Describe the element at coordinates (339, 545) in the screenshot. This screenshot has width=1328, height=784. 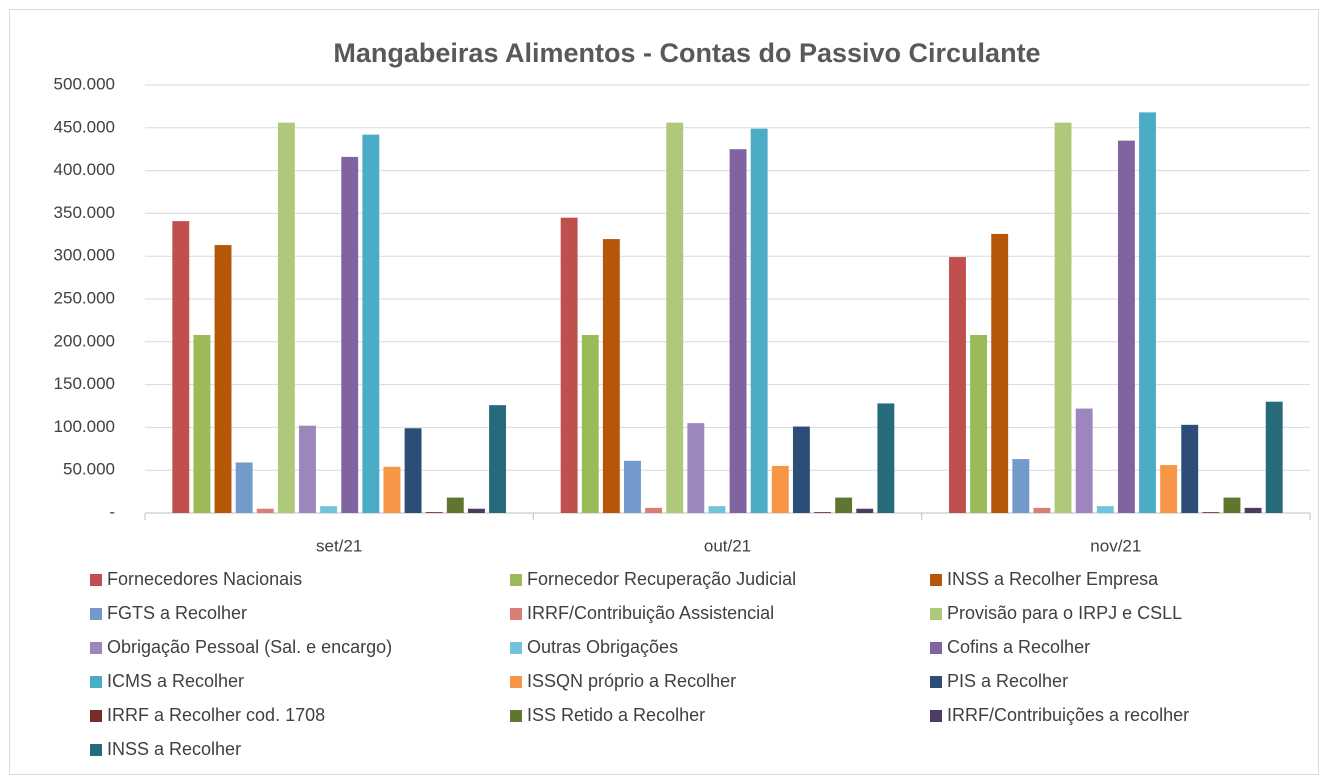
I see `x-tick-label: set/21` at that location.